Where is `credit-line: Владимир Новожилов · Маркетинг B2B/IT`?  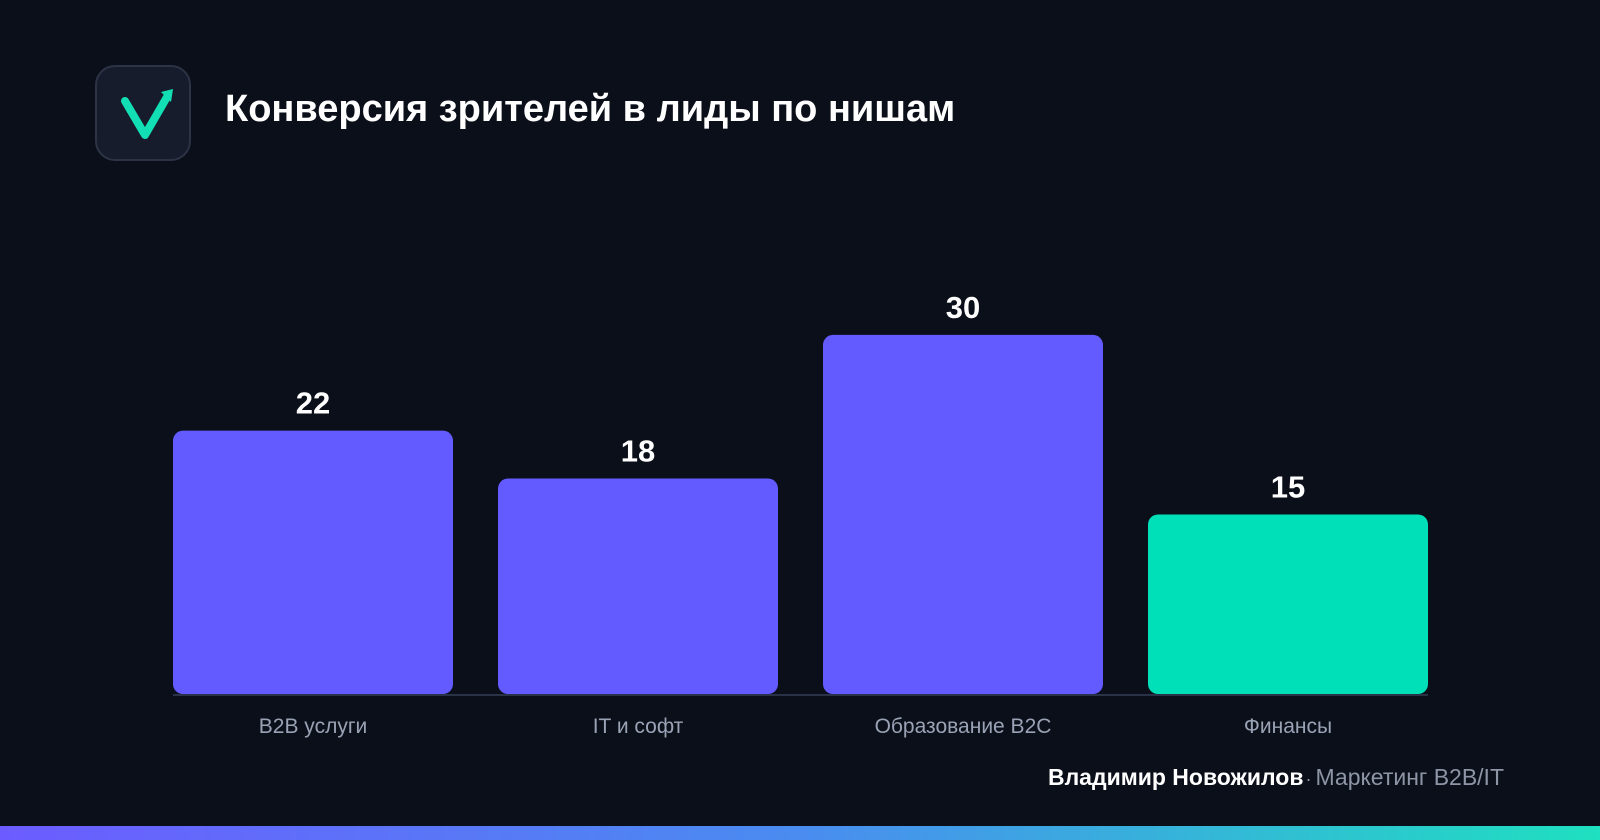
credit-line: Владимир Новожилов · Маркетинг B2B/IT is located at coordinates (1276, 777).